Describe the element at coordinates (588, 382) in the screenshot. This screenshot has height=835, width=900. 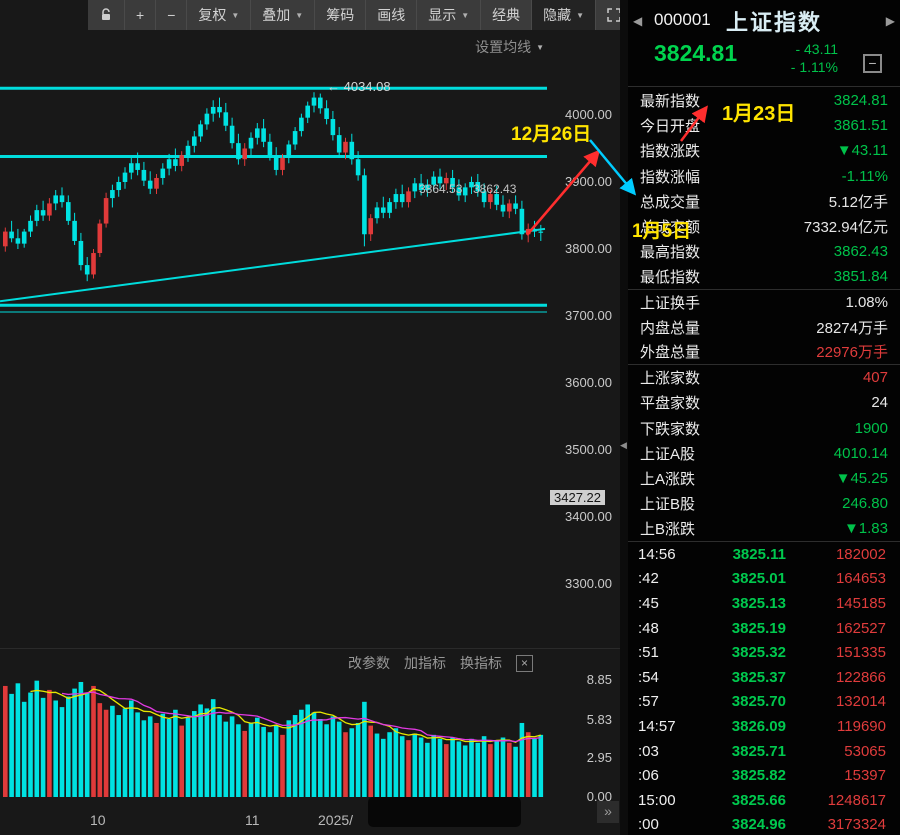
I see `price-axis-label: 3600.00` at that location.